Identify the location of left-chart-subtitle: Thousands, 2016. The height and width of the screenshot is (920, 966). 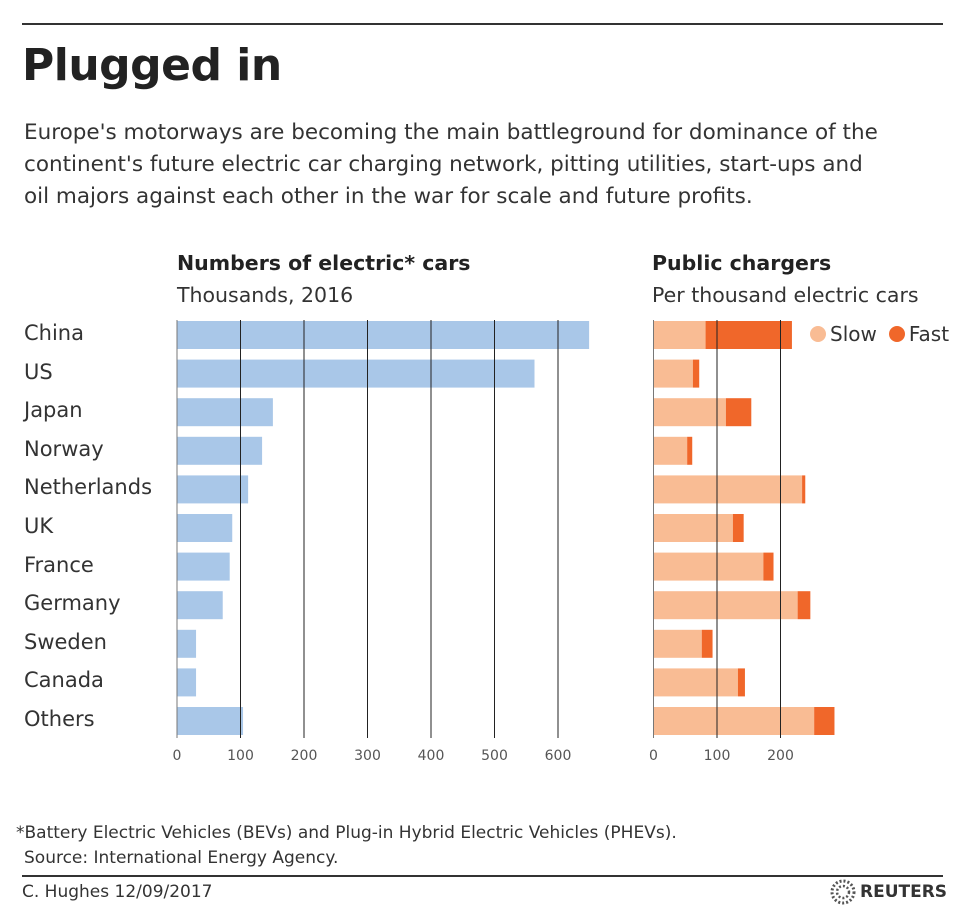
(265, 295).